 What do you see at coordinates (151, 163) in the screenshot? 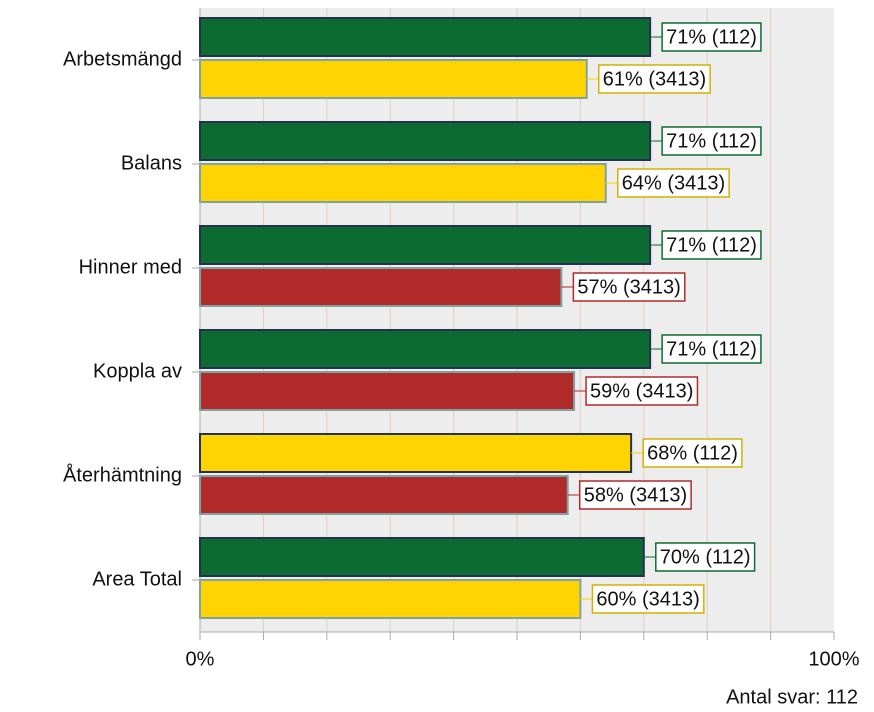
I see `y-tick-label: Balans` at bounding box center [151, 163].